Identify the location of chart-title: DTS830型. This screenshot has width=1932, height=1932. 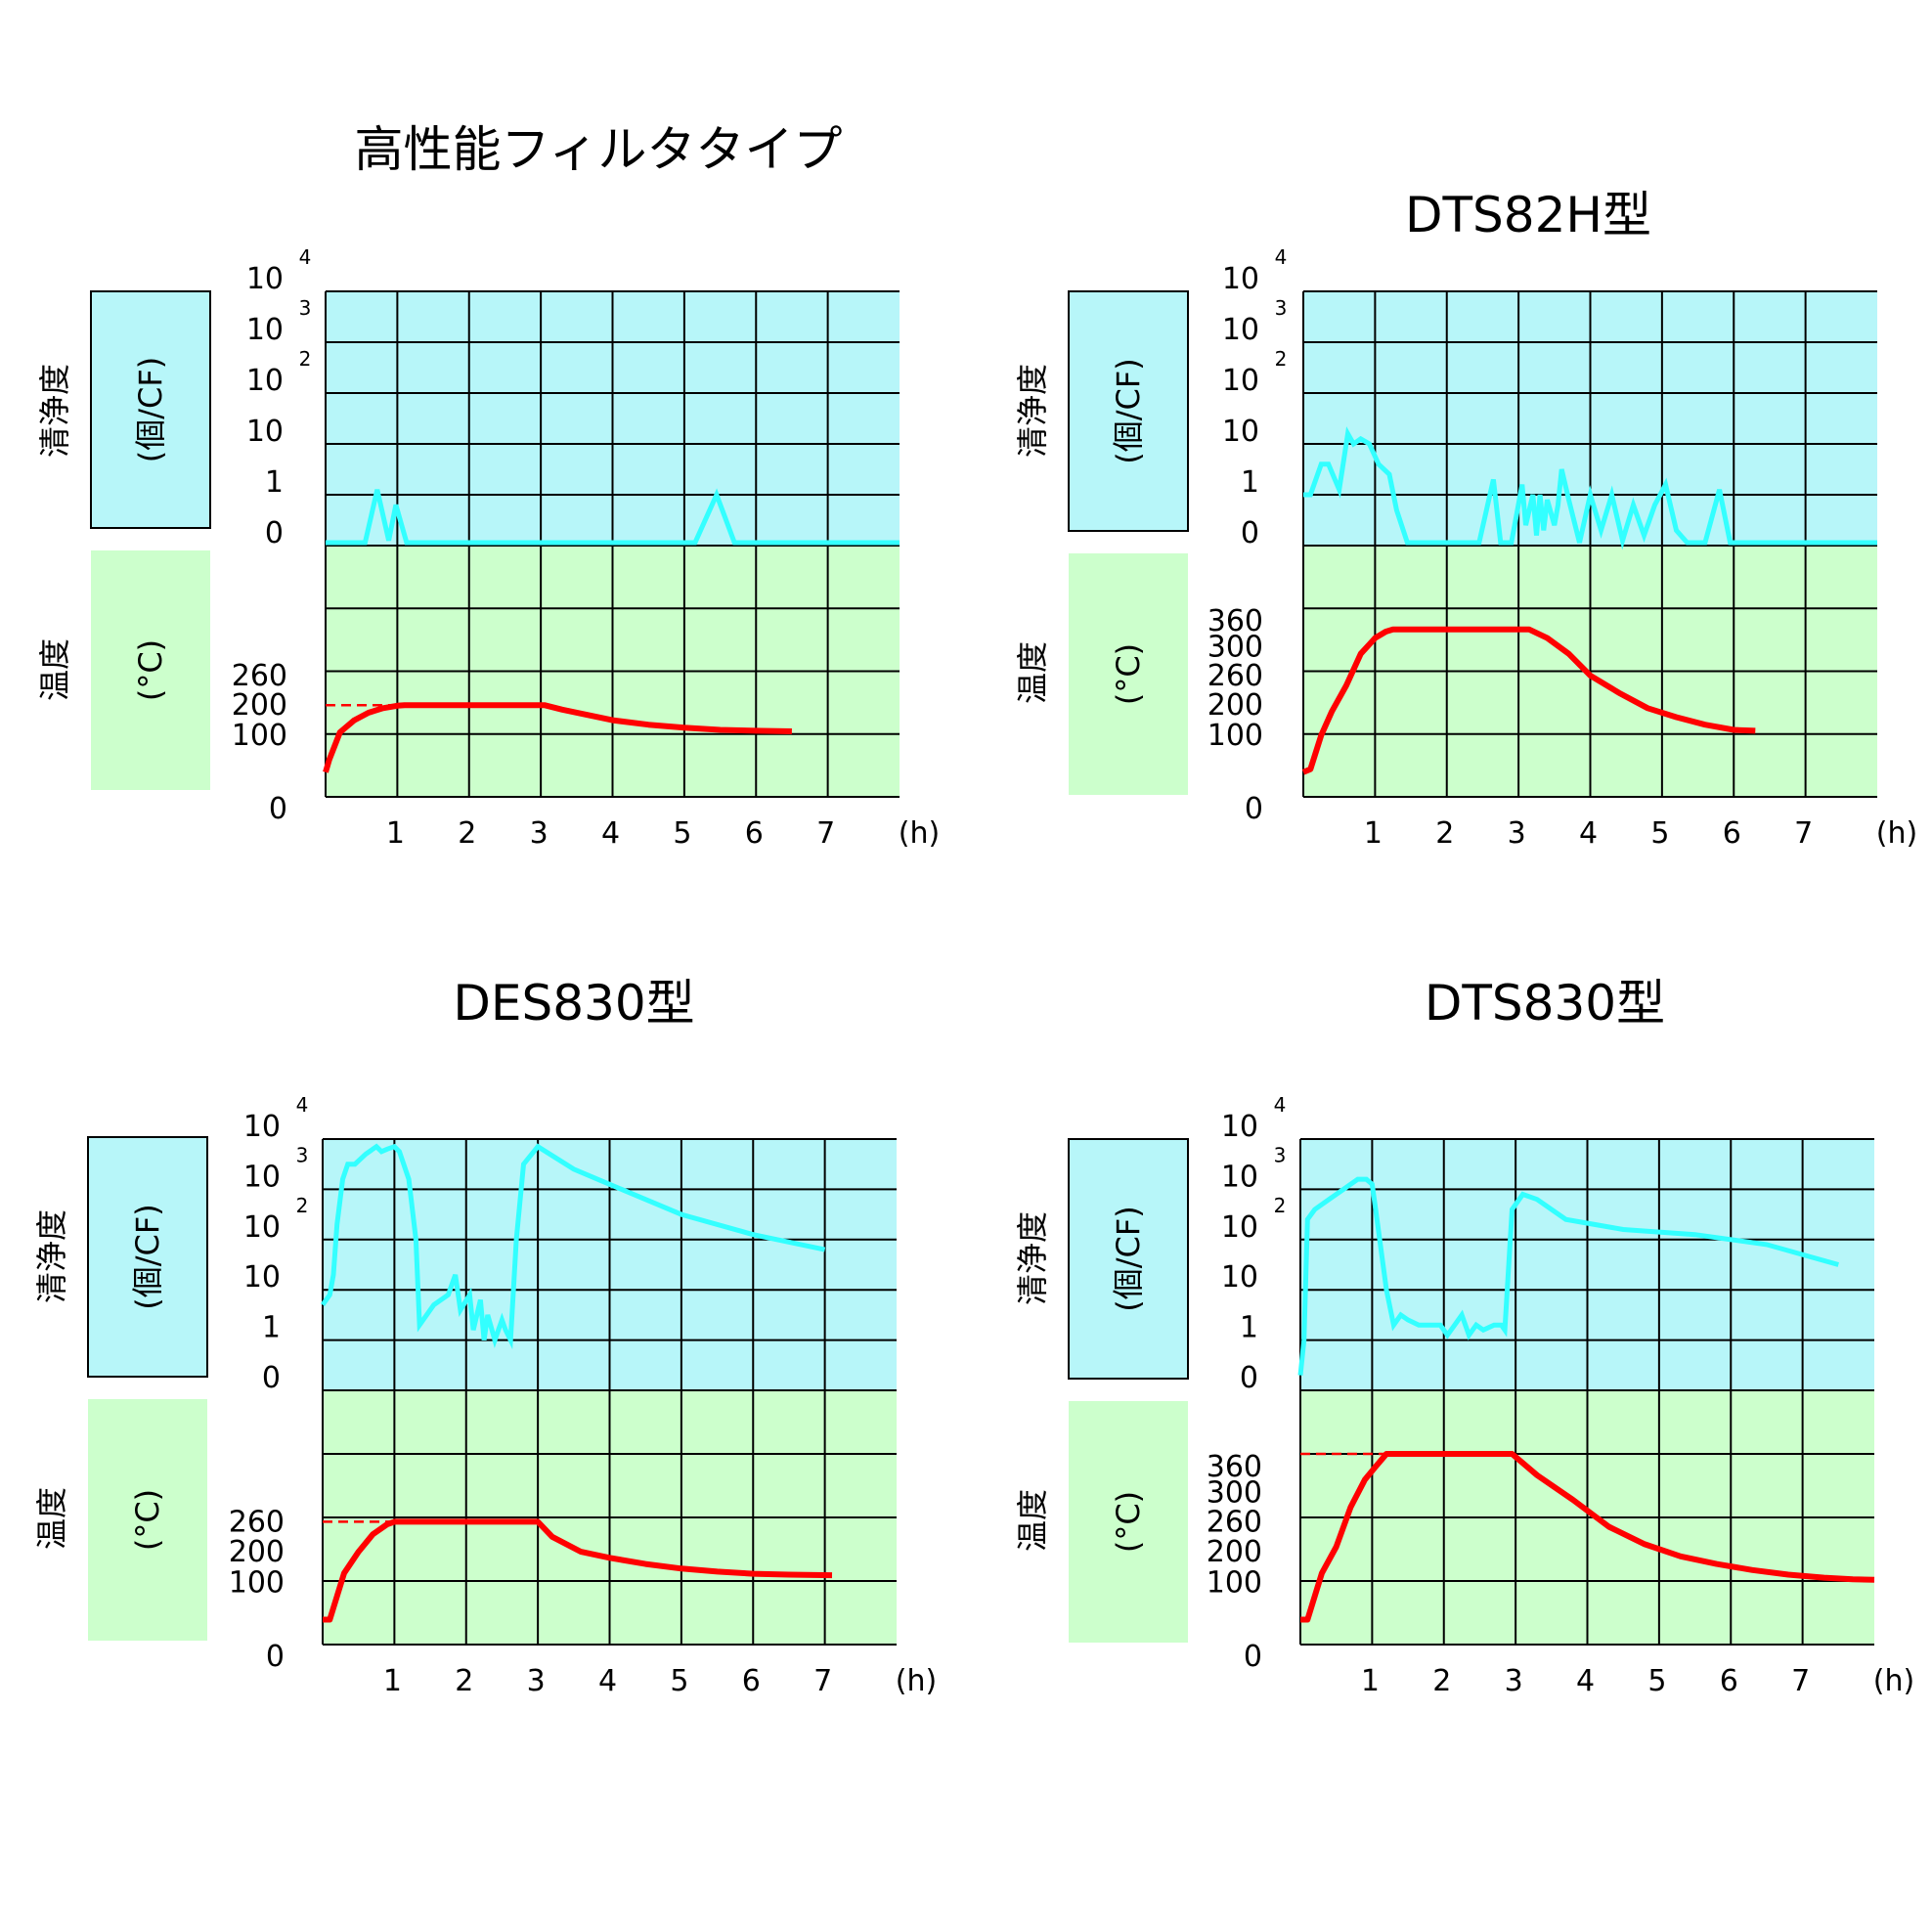
(1545, 1003).